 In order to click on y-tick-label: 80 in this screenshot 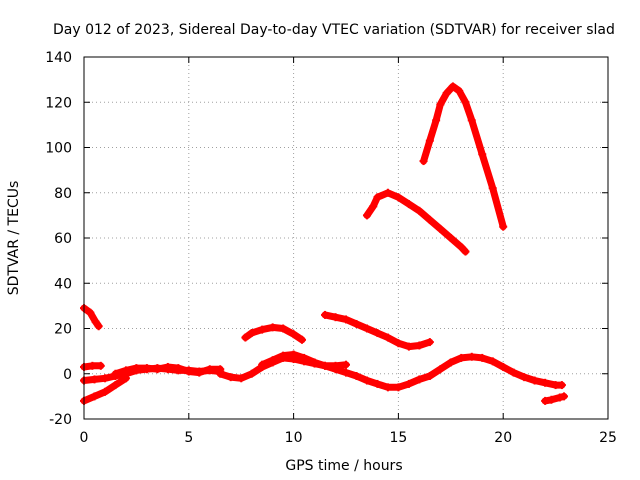, I will do `click(63, 194)`.